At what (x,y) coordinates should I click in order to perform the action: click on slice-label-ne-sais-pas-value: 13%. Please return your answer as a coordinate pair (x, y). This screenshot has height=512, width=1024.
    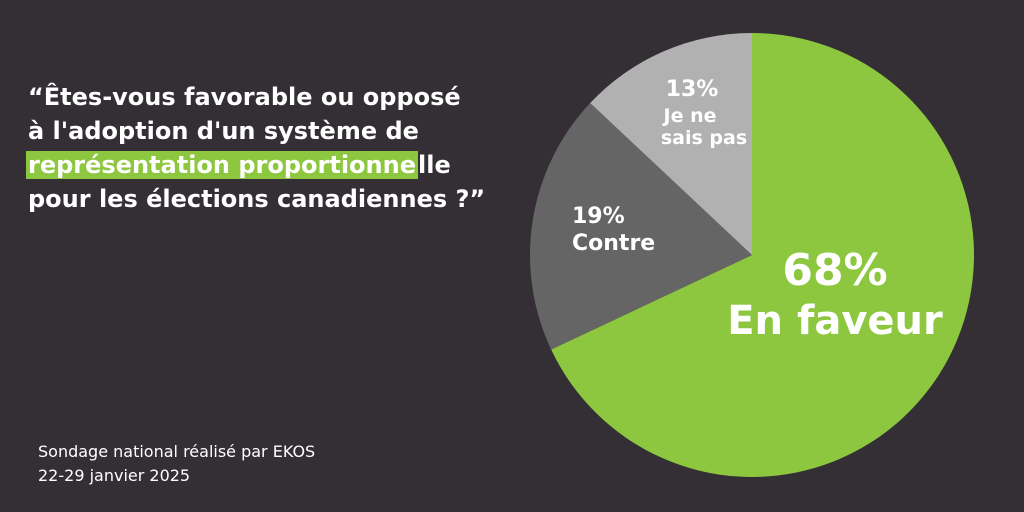
    Looking at the image, I should click on (692, 89).